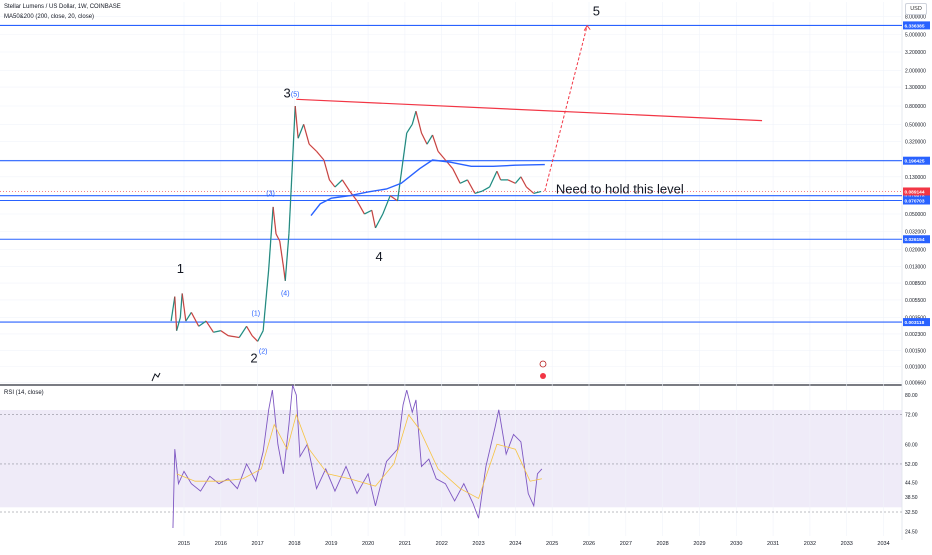 The width and height of the screenshot is (932, 555). I want to click on y-tick-label: 0.000660, so click(915, 384).